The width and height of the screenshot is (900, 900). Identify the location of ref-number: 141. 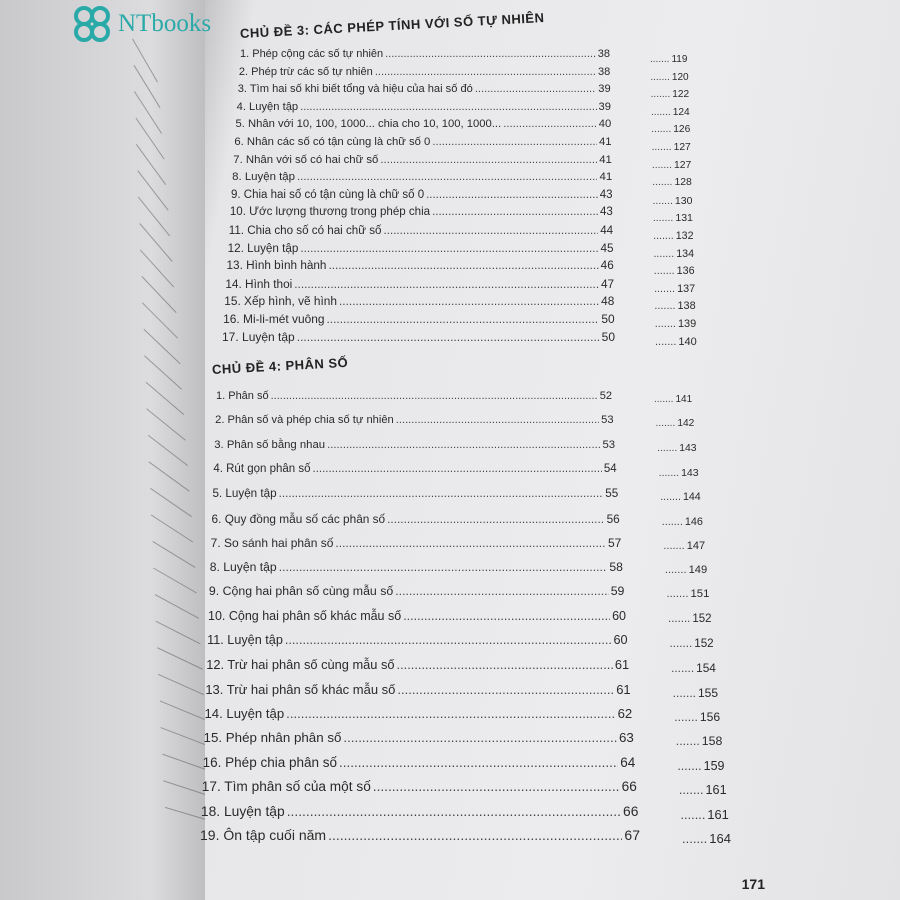
(684, 399).